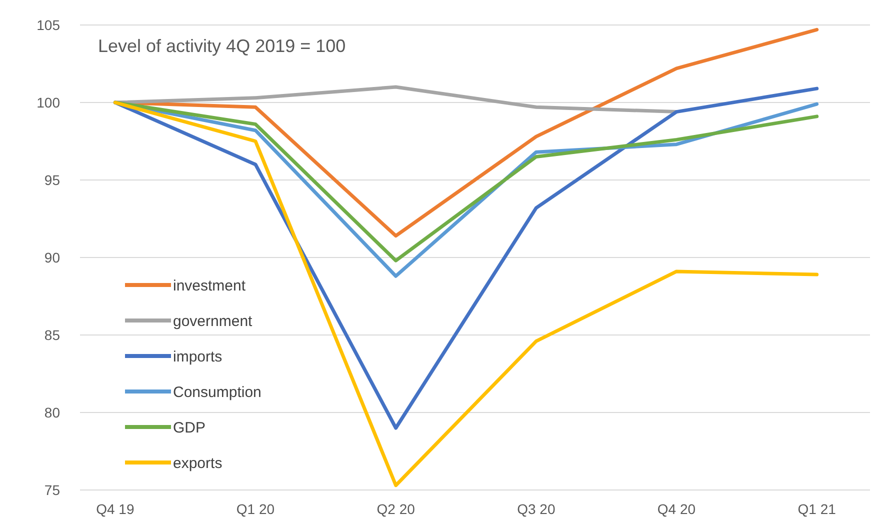 This screenshot has height=522, width=872. Describe the element at coordinates (52, 257) in the screenshot. I see `y-tick-label: 90` at that location.